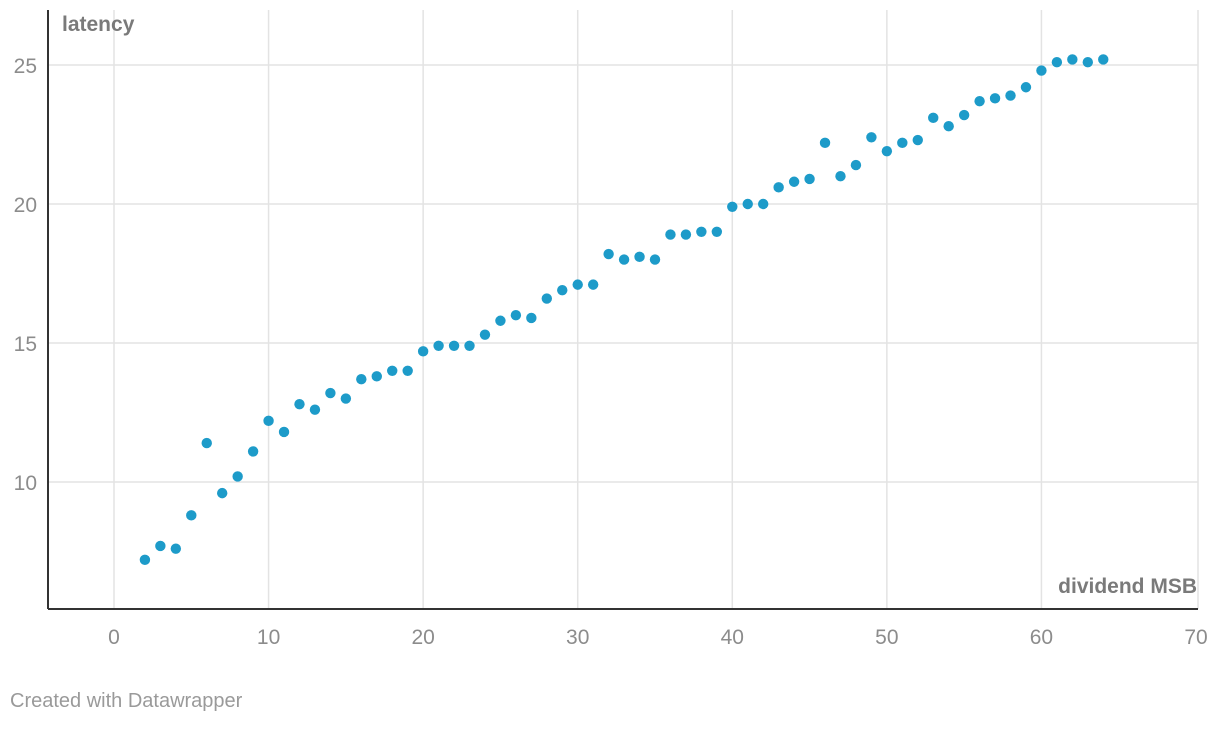 The height and width of the screenshot is (731, 1220). What do you see at coordinates (25, 205) in the screenshot?
I see `y-tick-label: 20` at bounding box center [25, 205].